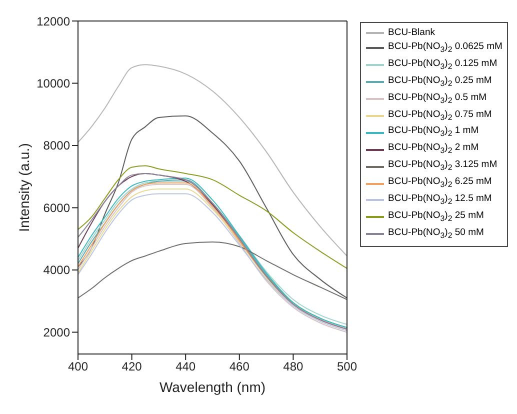 Image resolution: width=517 pixels, height=414 pixels. I want to click on x-axis-title: Wavelength (nm), so click(212, 387).